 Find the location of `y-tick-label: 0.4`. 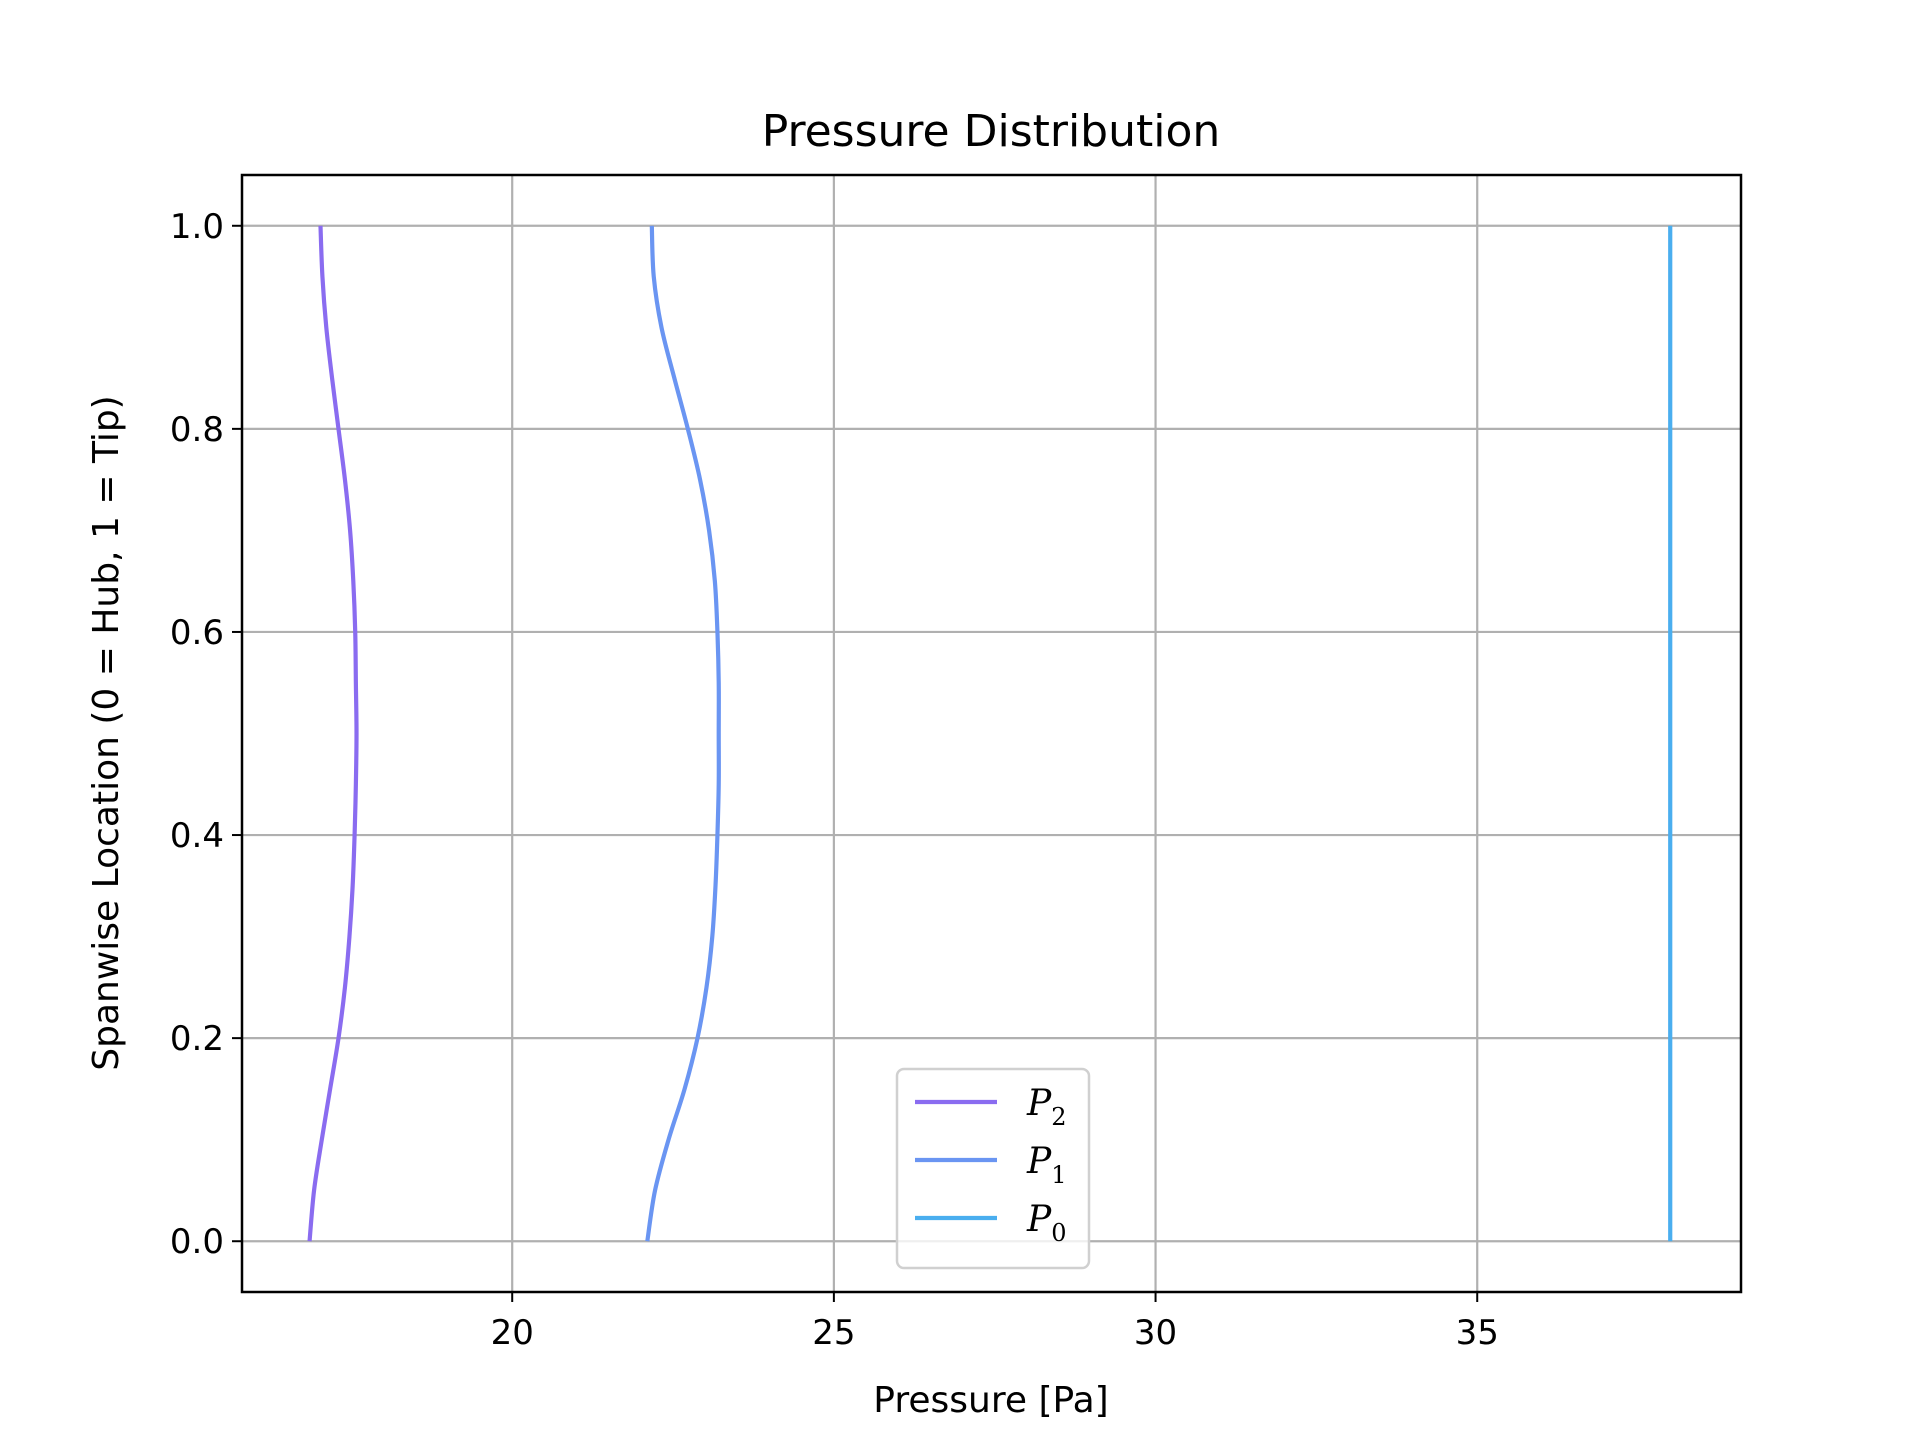

y-tick-label: 0.4 is located at coordinates (197, 836).